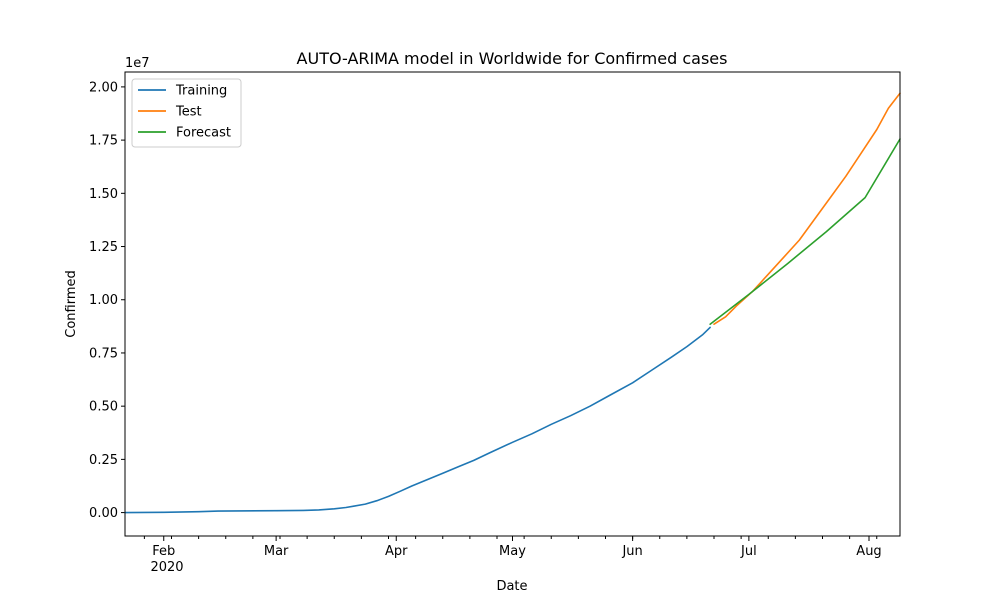  I want to click on y-tick-label: 0.00, so click(103, 513).